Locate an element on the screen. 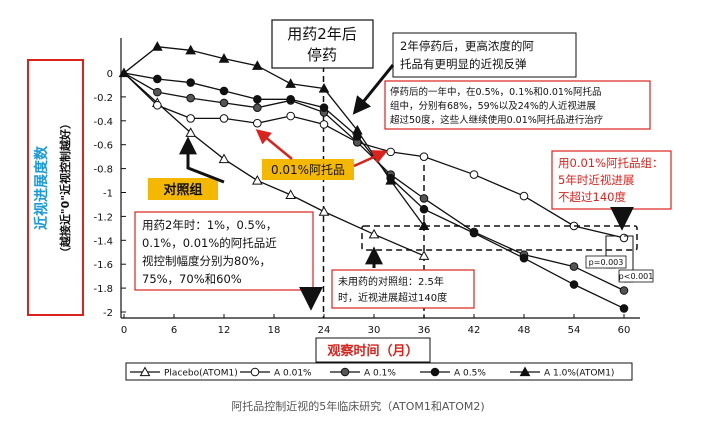 The width and height of the screenshot is (716, 432). y-tick-label: -1.2 is located at coordinates (103, 217).